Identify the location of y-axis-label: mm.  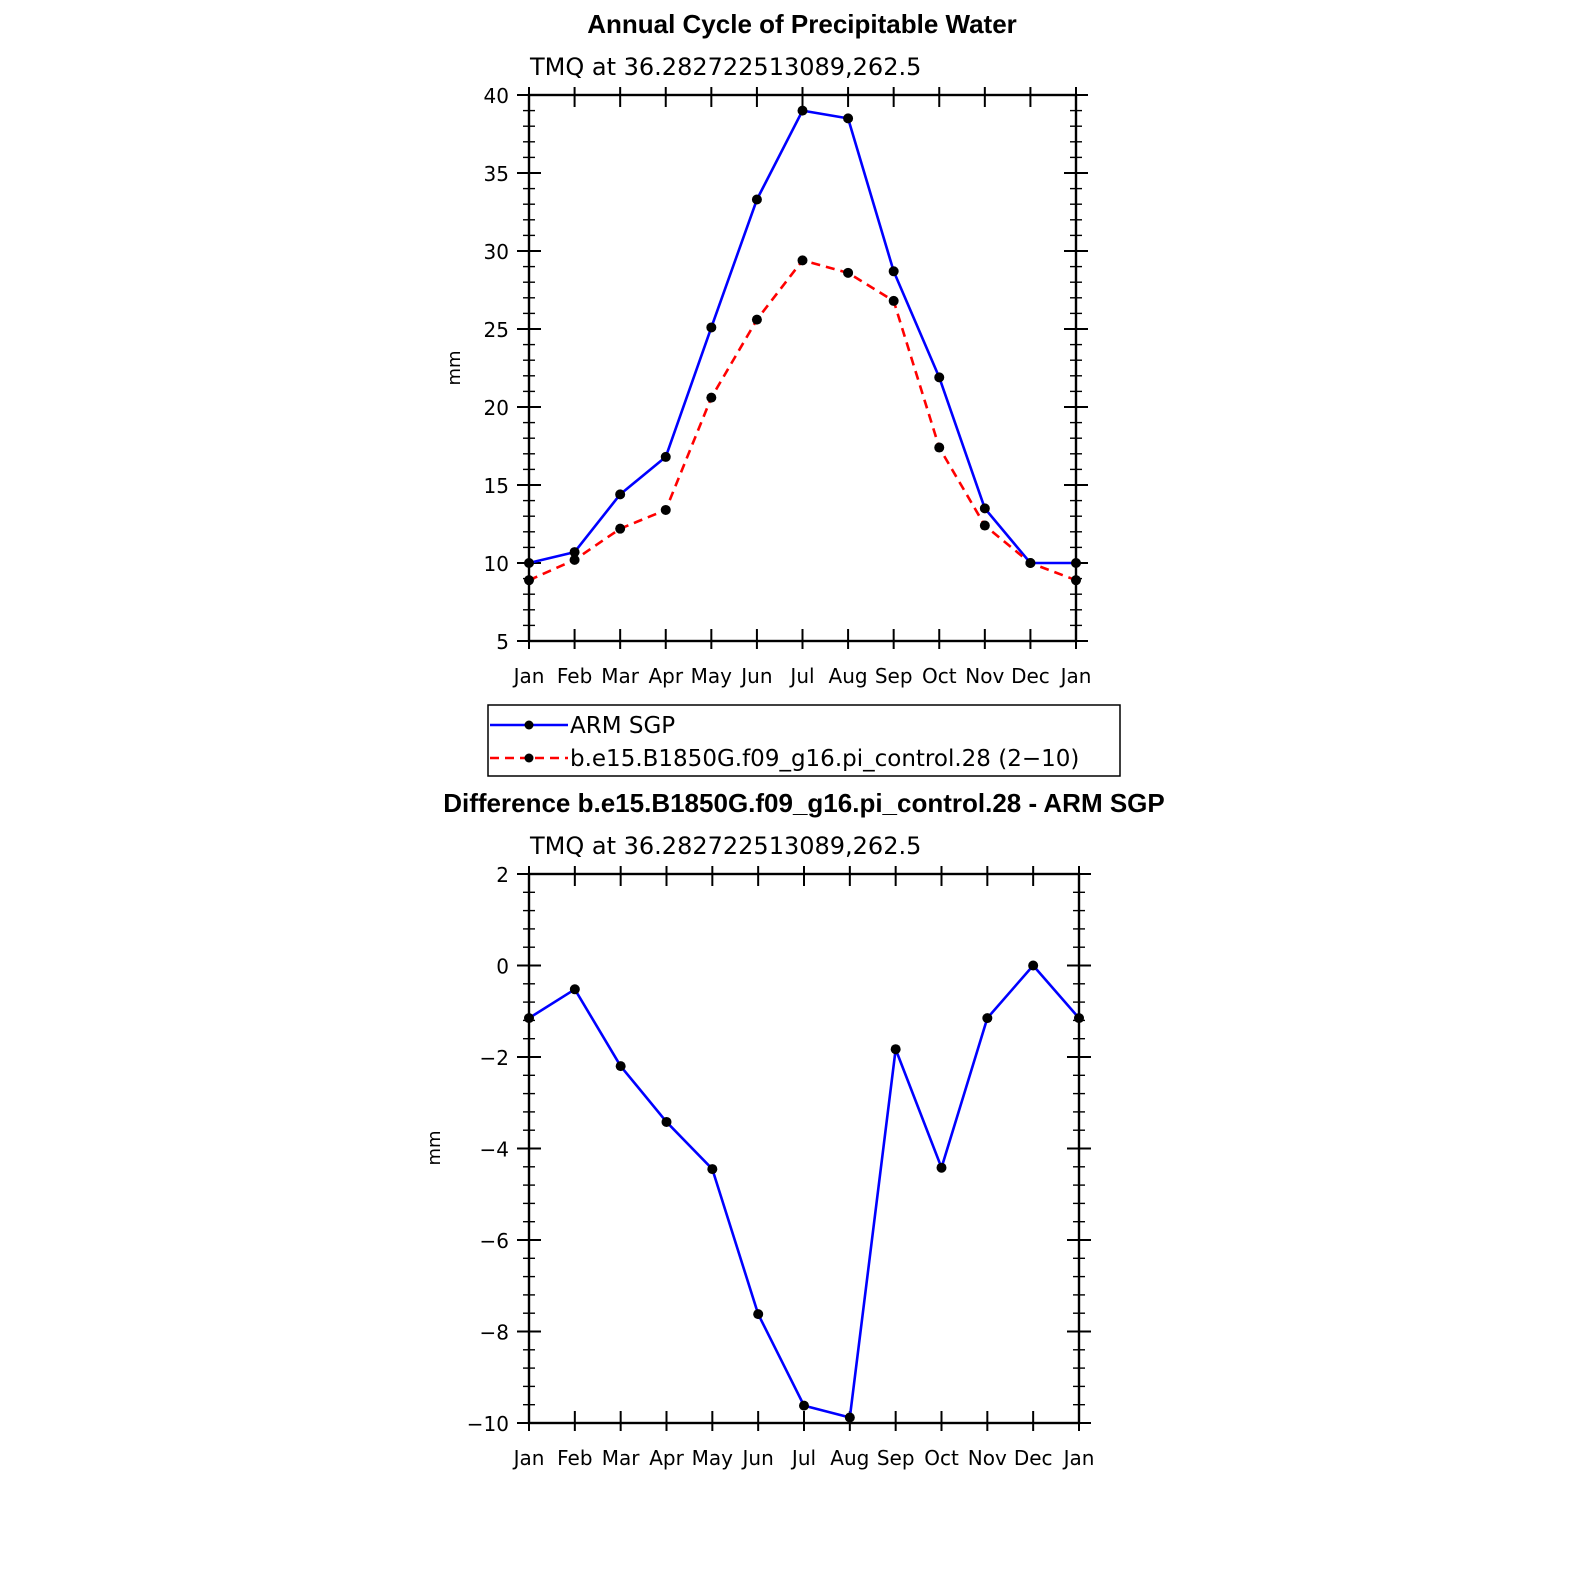
(454, 367).